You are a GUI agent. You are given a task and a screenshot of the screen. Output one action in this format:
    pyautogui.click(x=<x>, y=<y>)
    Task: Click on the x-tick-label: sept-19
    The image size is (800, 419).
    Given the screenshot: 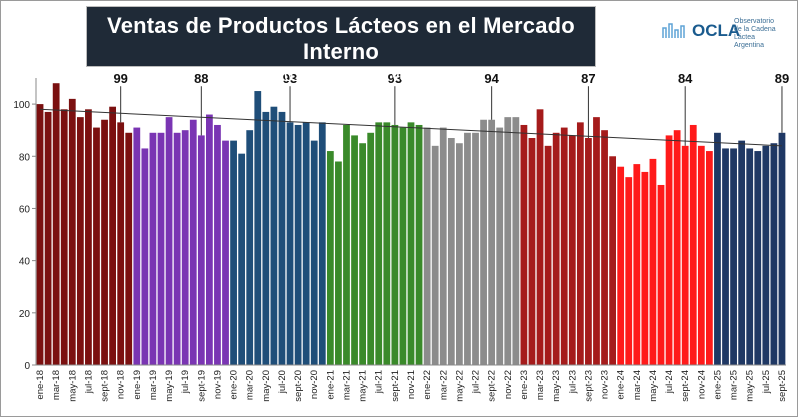 What is the action you would take?
    pyautogui.click(x=201, y=386)
    